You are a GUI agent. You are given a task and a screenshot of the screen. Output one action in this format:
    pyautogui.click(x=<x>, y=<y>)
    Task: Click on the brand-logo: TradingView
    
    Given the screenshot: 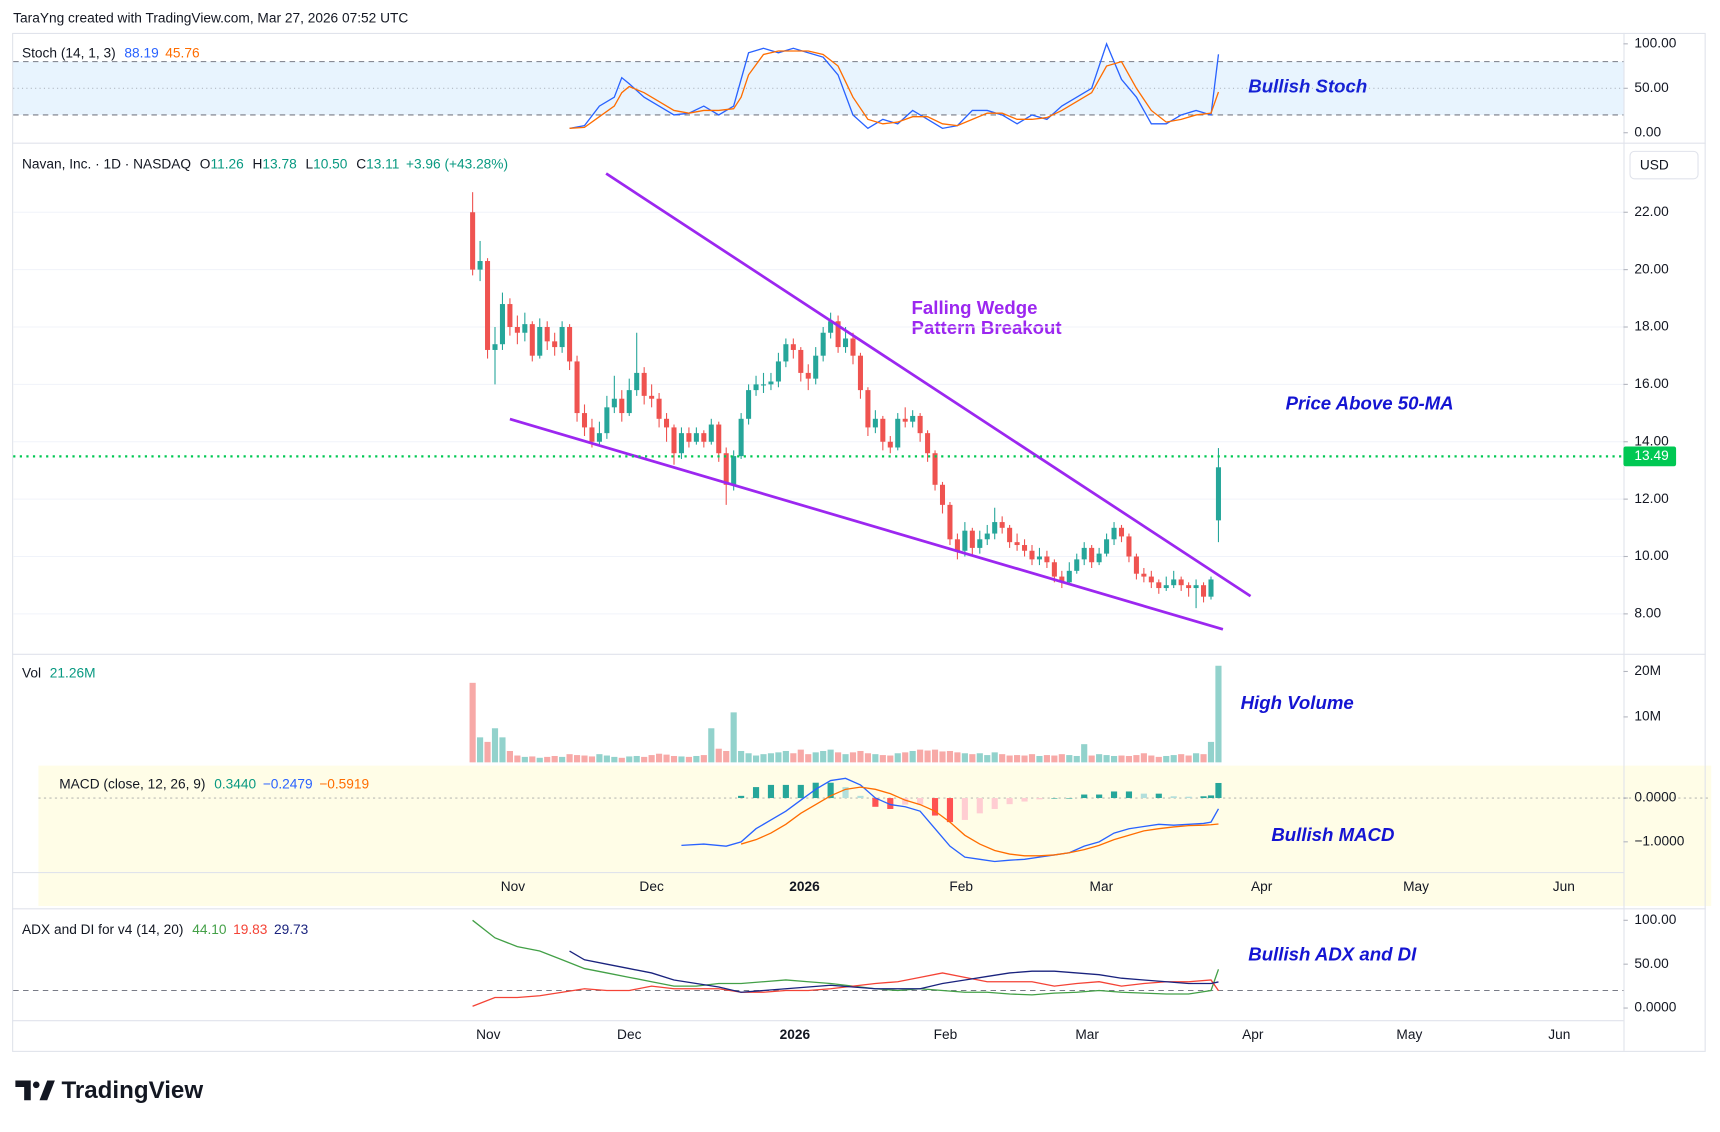 What is the action you would take?
    pyautogui.click(x=109, y=1090)
    